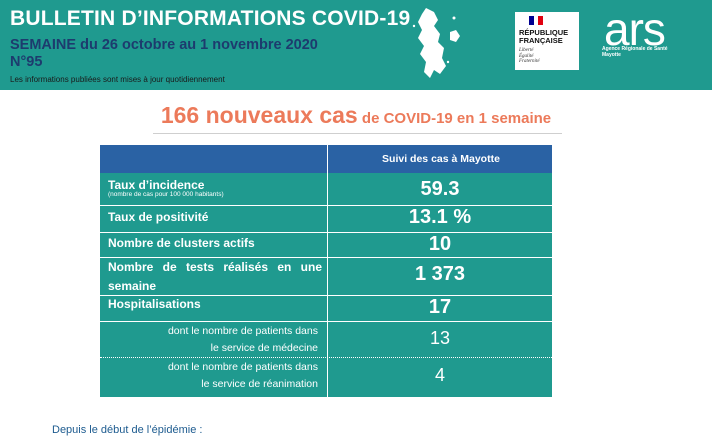 Image resolution: width=712 pixels, height=440 pixels. What do you see at coordinates (259, 115) in the screenshot?
I see `headline-cases: 166 nouveaux cas` at bounding box center [259, 115].